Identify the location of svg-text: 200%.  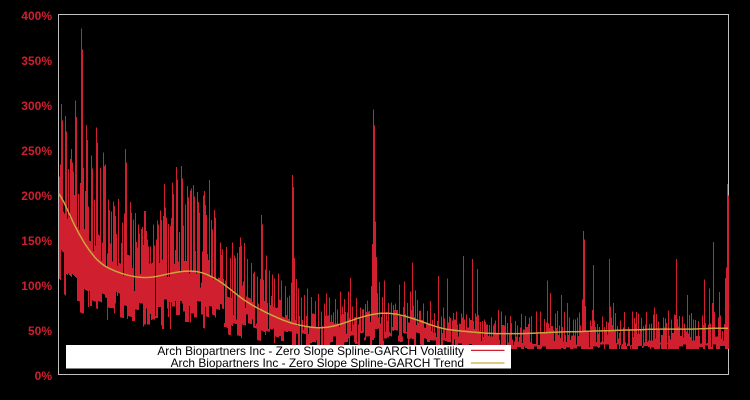
(36, 196).